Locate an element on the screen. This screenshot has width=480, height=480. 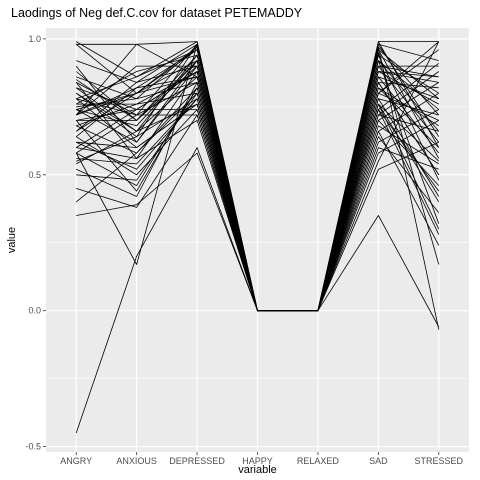
y-tick-label: 0.0 is located at coordinates (34, 311).